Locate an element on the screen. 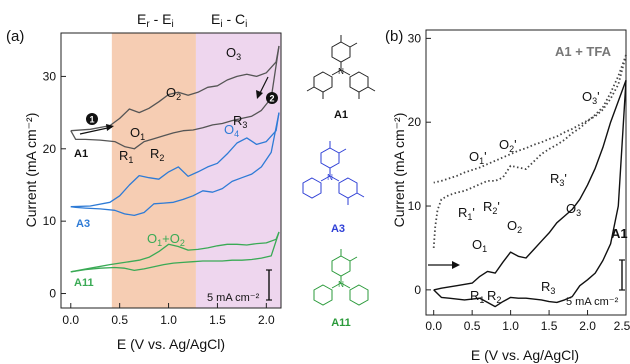 This screenshot has width=630, height=364. peak-o1-b: O1 is located at coordinates (479, 245).